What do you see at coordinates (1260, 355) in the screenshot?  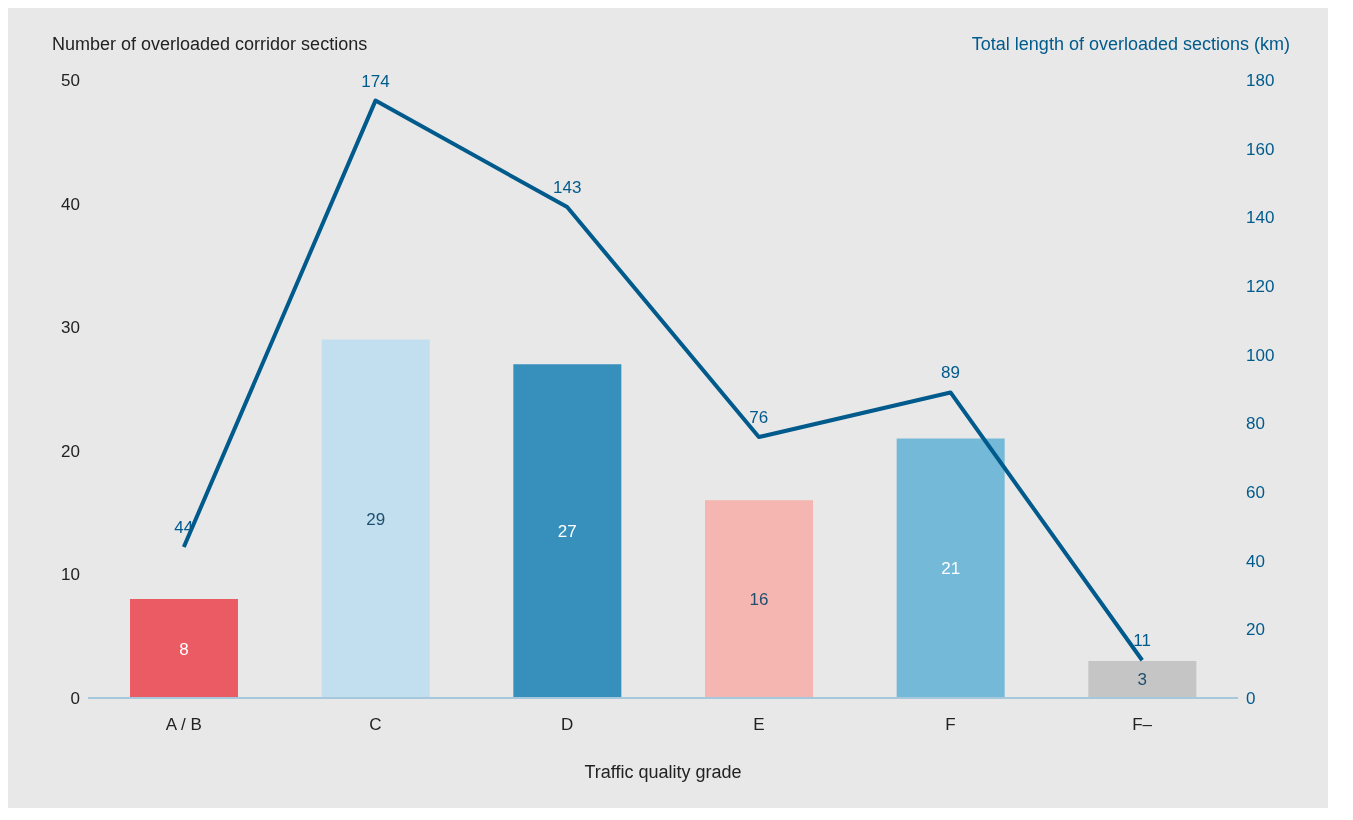 I see `y2-tick-label: 100` at bounding box center [1260, 355].